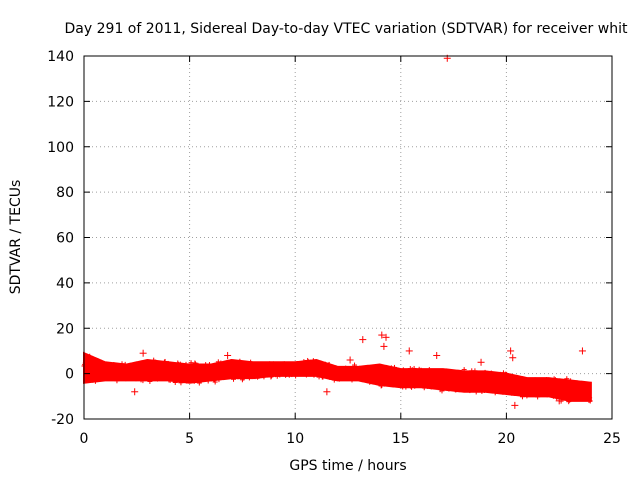  Describe the element at coordinates (60, 102) in the screenshot. I see `y-tick-label: 120` at that location.